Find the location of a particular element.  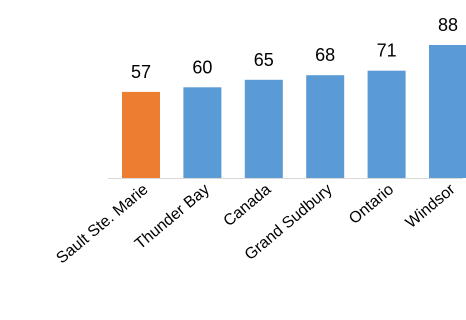

tick-label-0: Sault Ste. Marie is located at coordinates (102, 224).